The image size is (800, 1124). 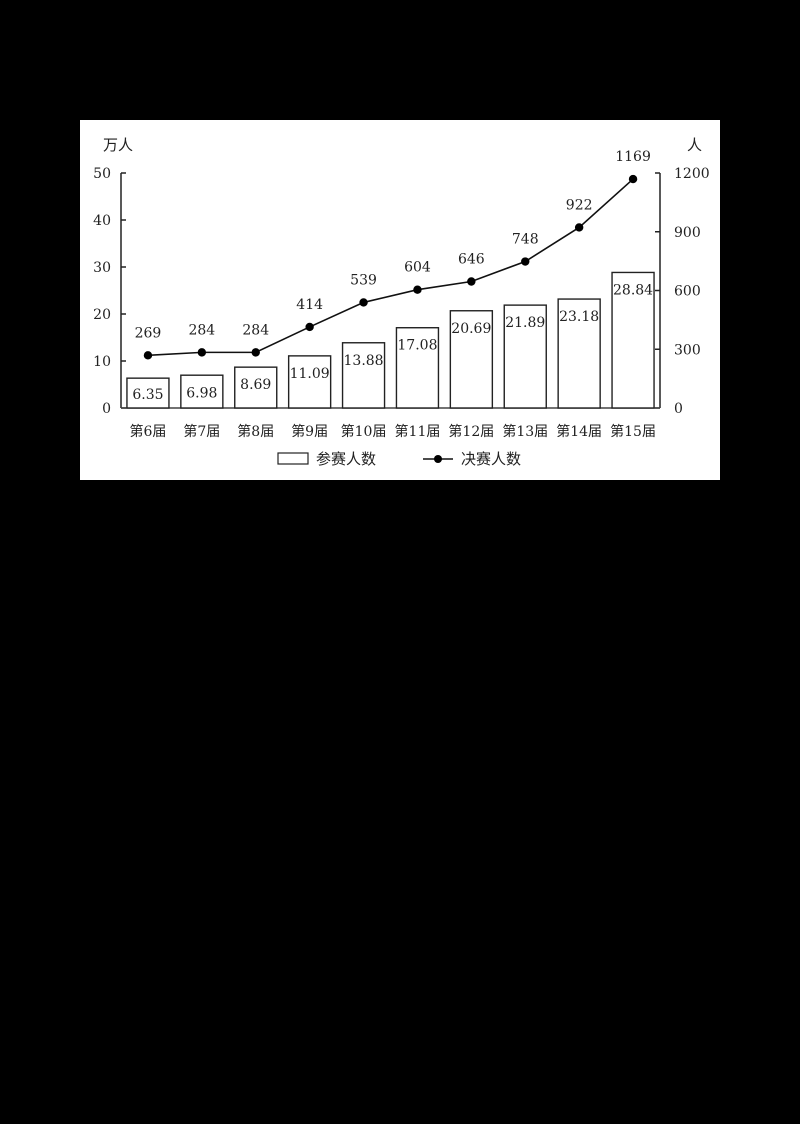 What do you see at coordinates (579, 317) in the screenshot?
I see `bar-value-label: 23.18` at bounding box center [579, 317].